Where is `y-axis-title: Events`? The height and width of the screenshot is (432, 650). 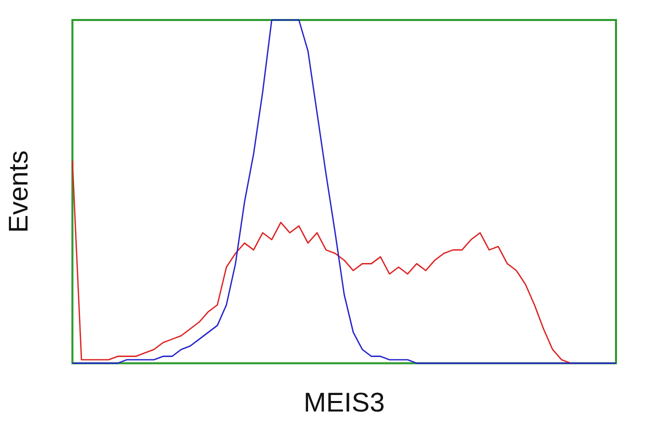 y-axis-title: Events is located at coordinates (19, 191).